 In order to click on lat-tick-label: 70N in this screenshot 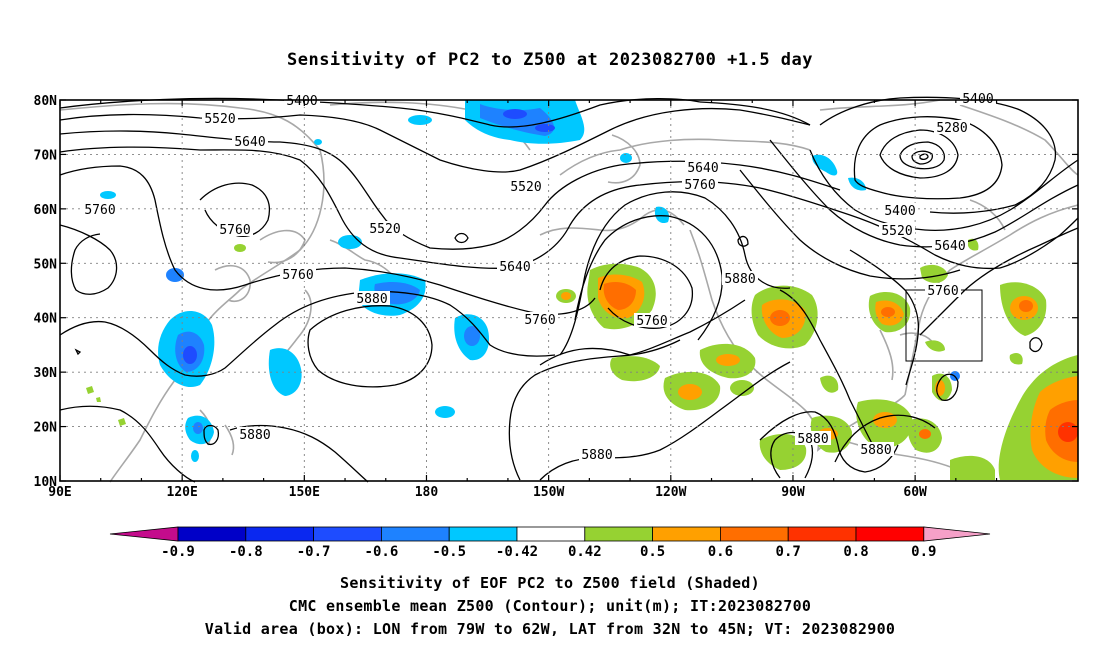, I will do `click(46, 155)`.